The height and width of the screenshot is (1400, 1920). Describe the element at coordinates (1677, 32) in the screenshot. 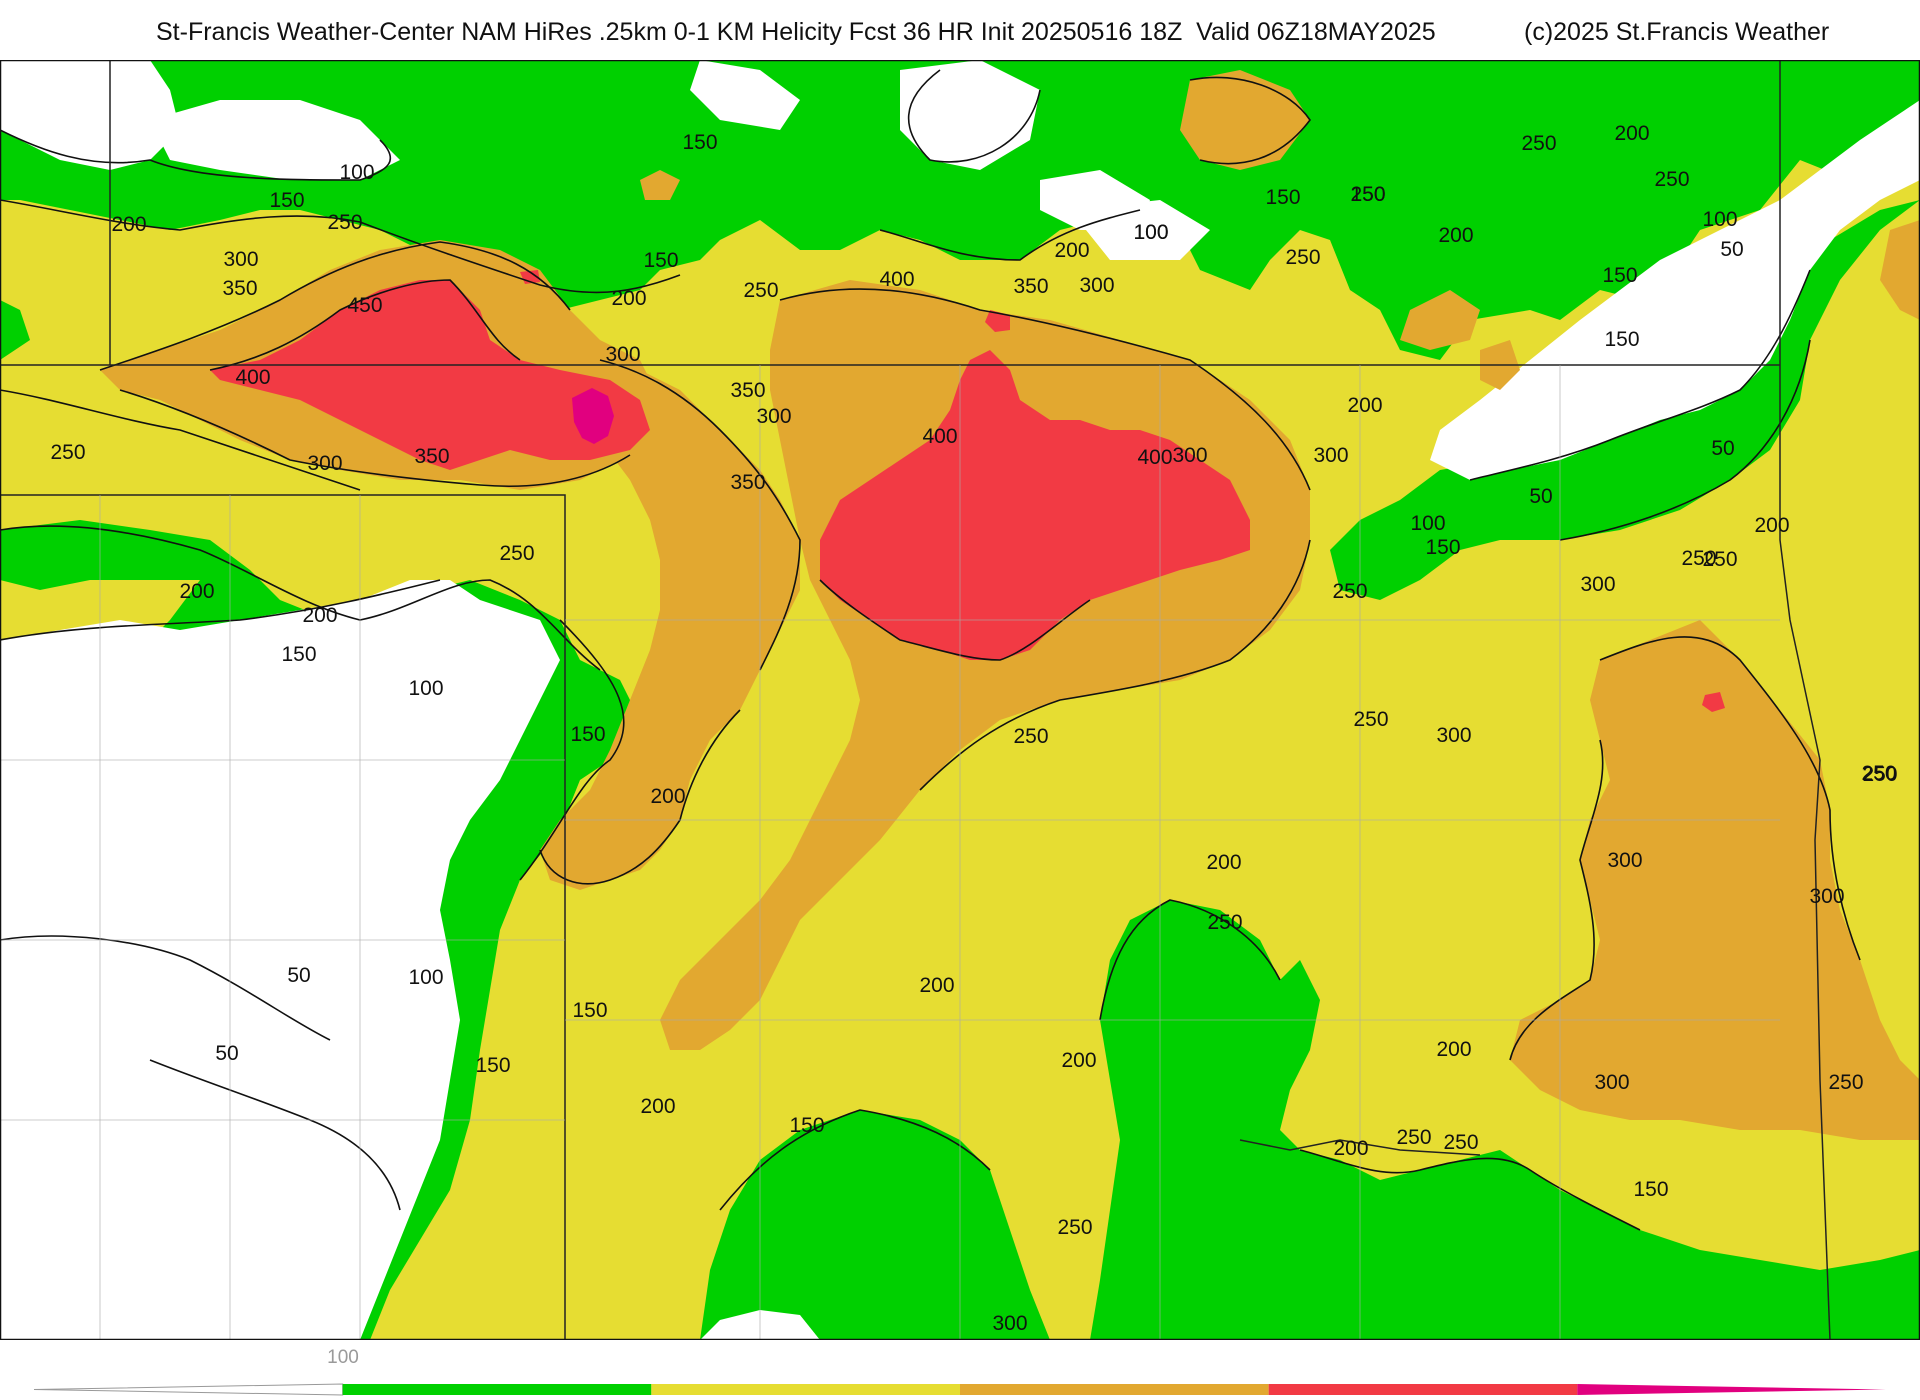

I see `copyright-notice: (c)2025 St.Francis Weather` at that location.